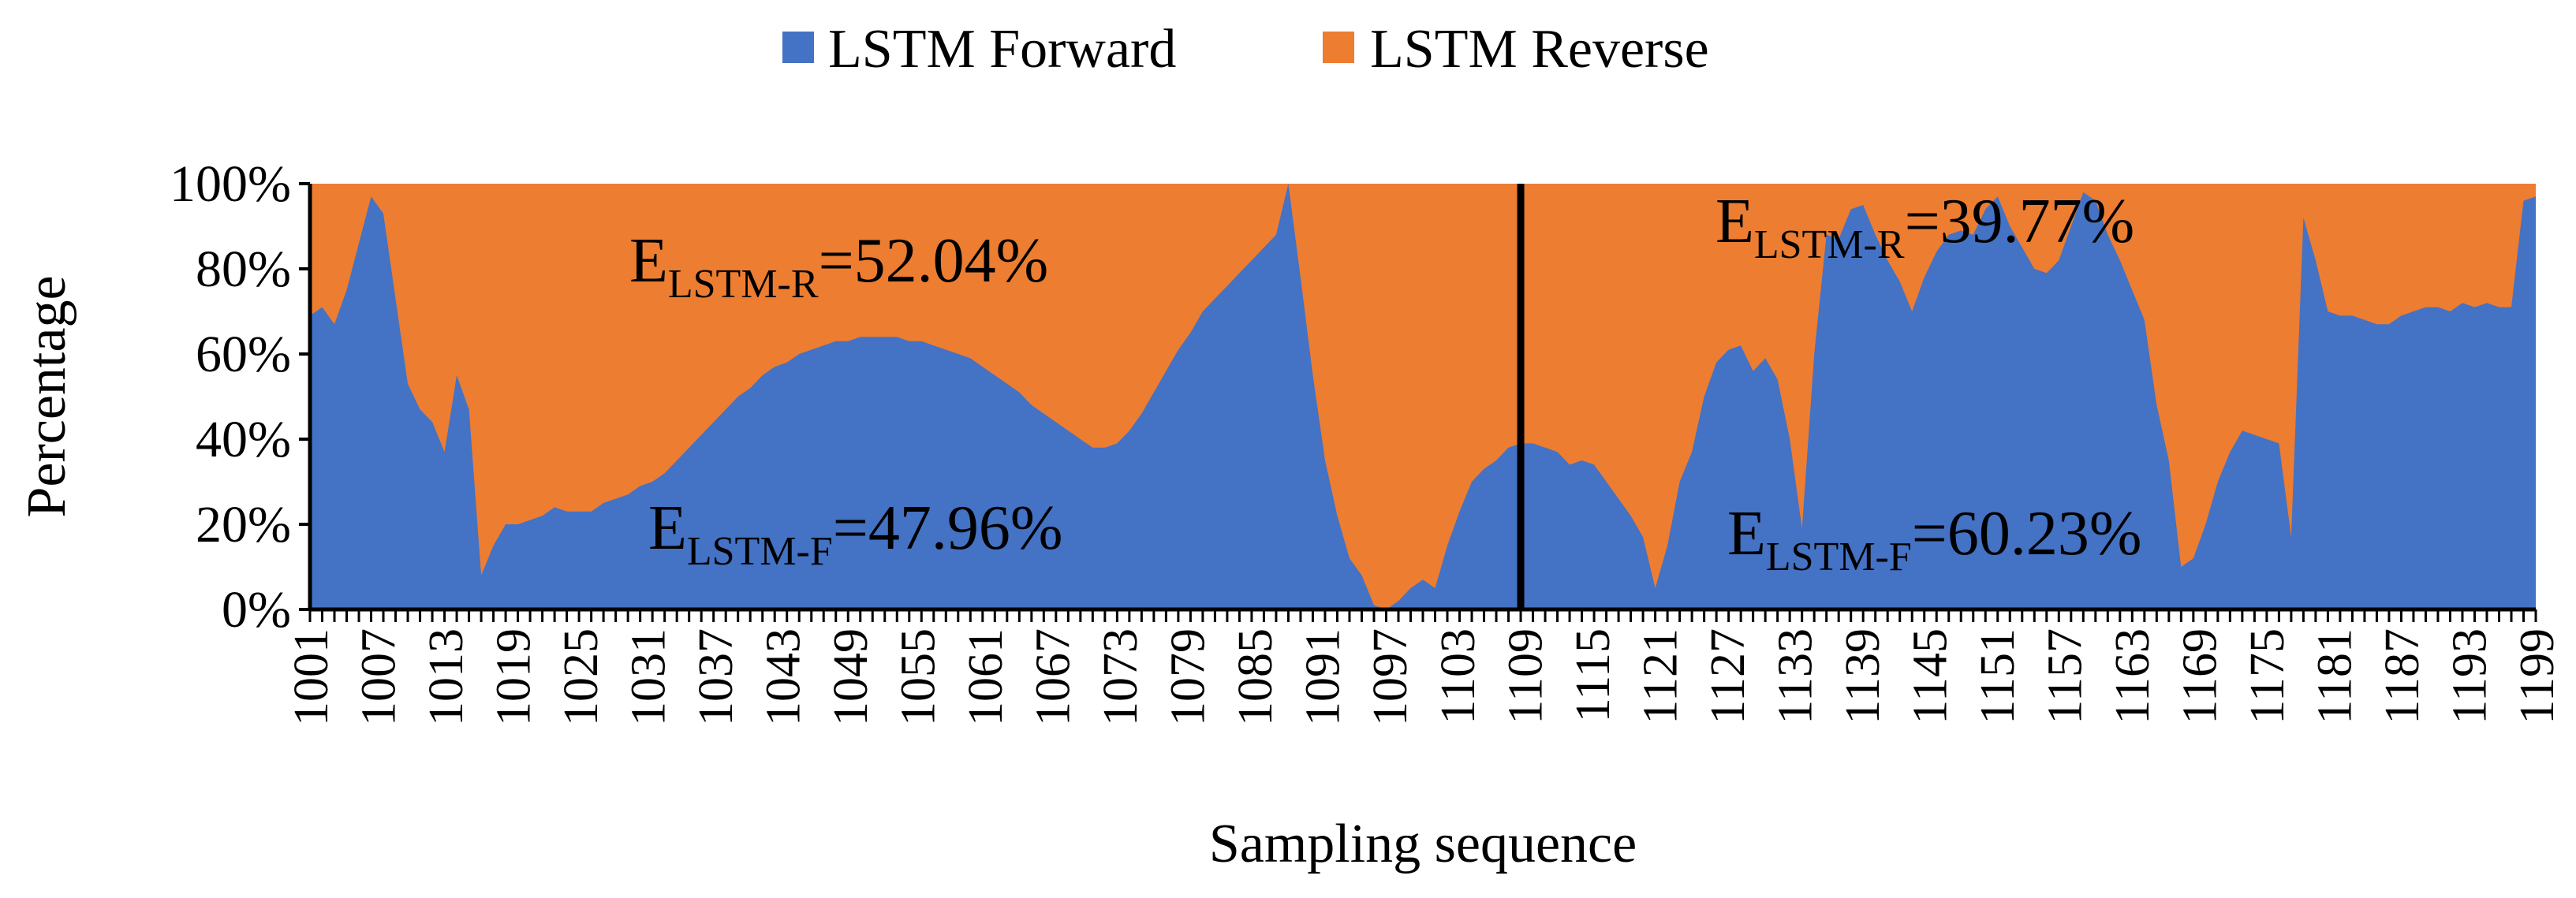 The width and height of the screenshot is (2576, 898). I want to click on legend: LSTM Forward LSTM Reverse, so click(1245, 49).